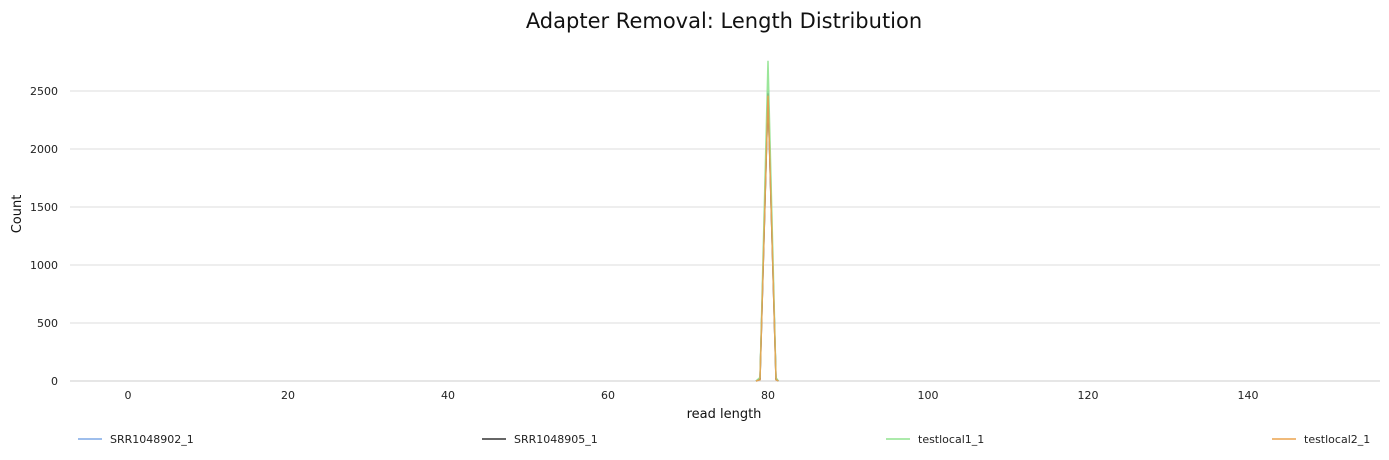 The image size is (1389, 460). I want to click on y-tick-label: 0, so click(54, 381).